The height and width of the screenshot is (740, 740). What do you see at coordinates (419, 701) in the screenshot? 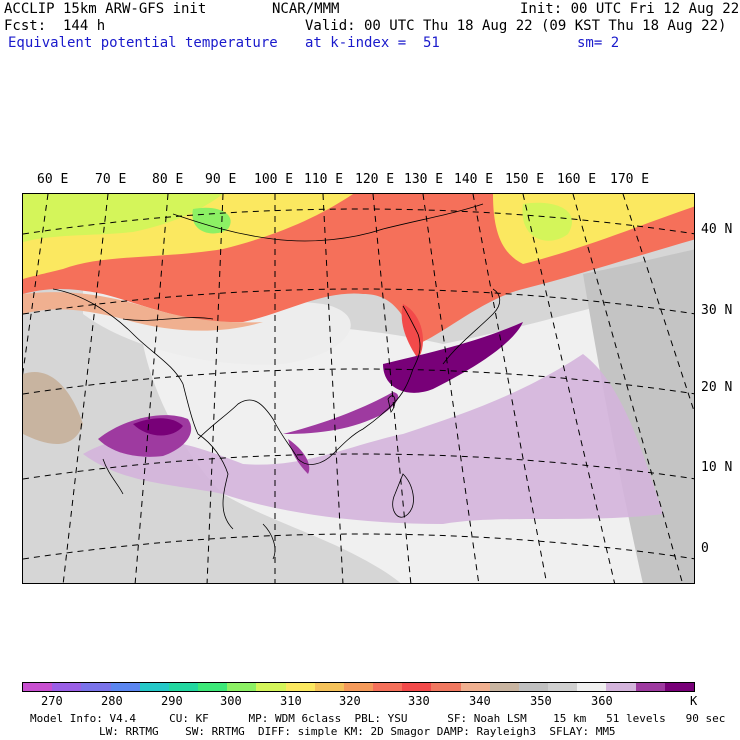
I see `colorbar-label: 330` at bounding box center [419, 701].